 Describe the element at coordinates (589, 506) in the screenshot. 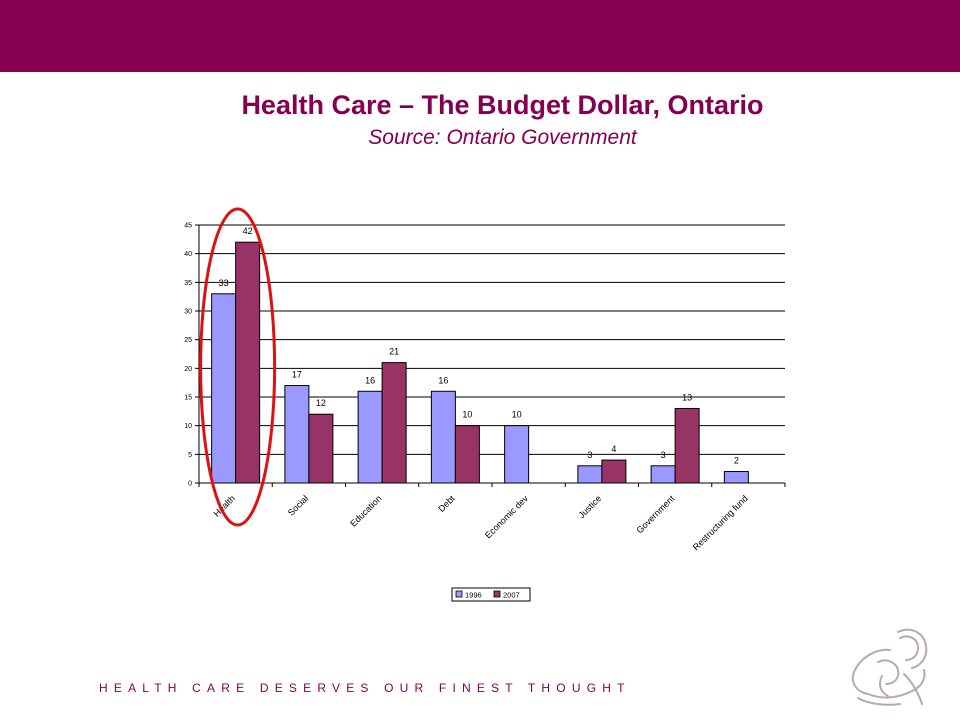

I see `x-tick-label: Justice` at that location.